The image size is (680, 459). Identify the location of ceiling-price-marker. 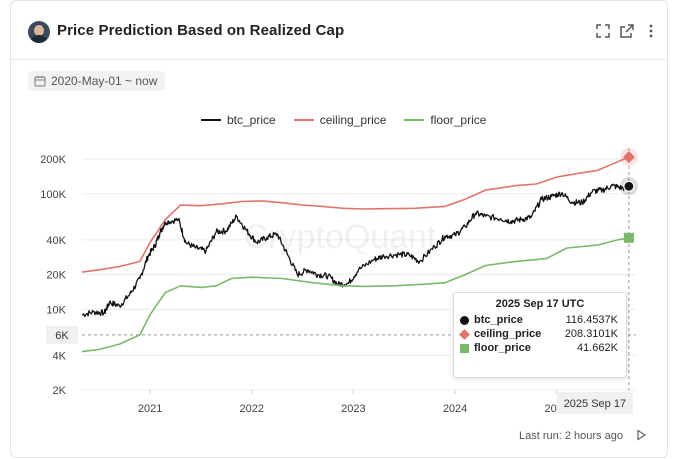
(628, 157).